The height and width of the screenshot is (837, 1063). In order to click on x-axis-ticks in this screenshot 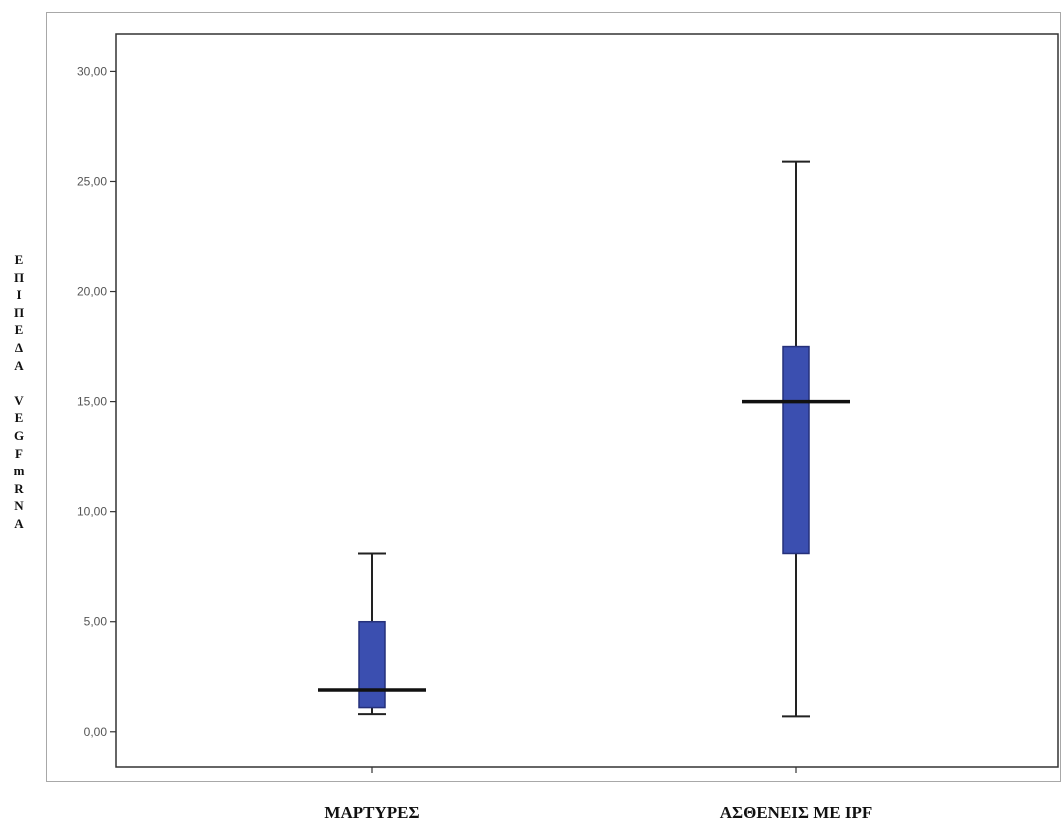, I will do `click(584, 770)`.